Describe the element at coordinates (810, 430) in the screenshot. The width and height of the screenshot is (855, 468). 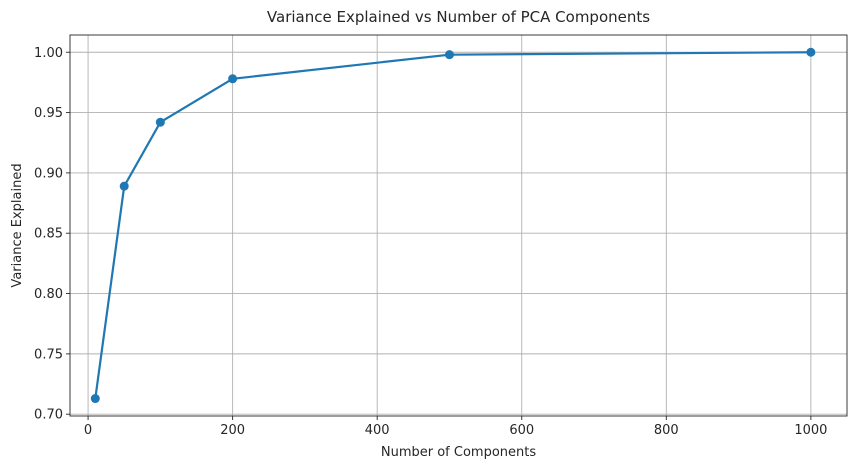
I see `x-tick-label: 1000` at that location.